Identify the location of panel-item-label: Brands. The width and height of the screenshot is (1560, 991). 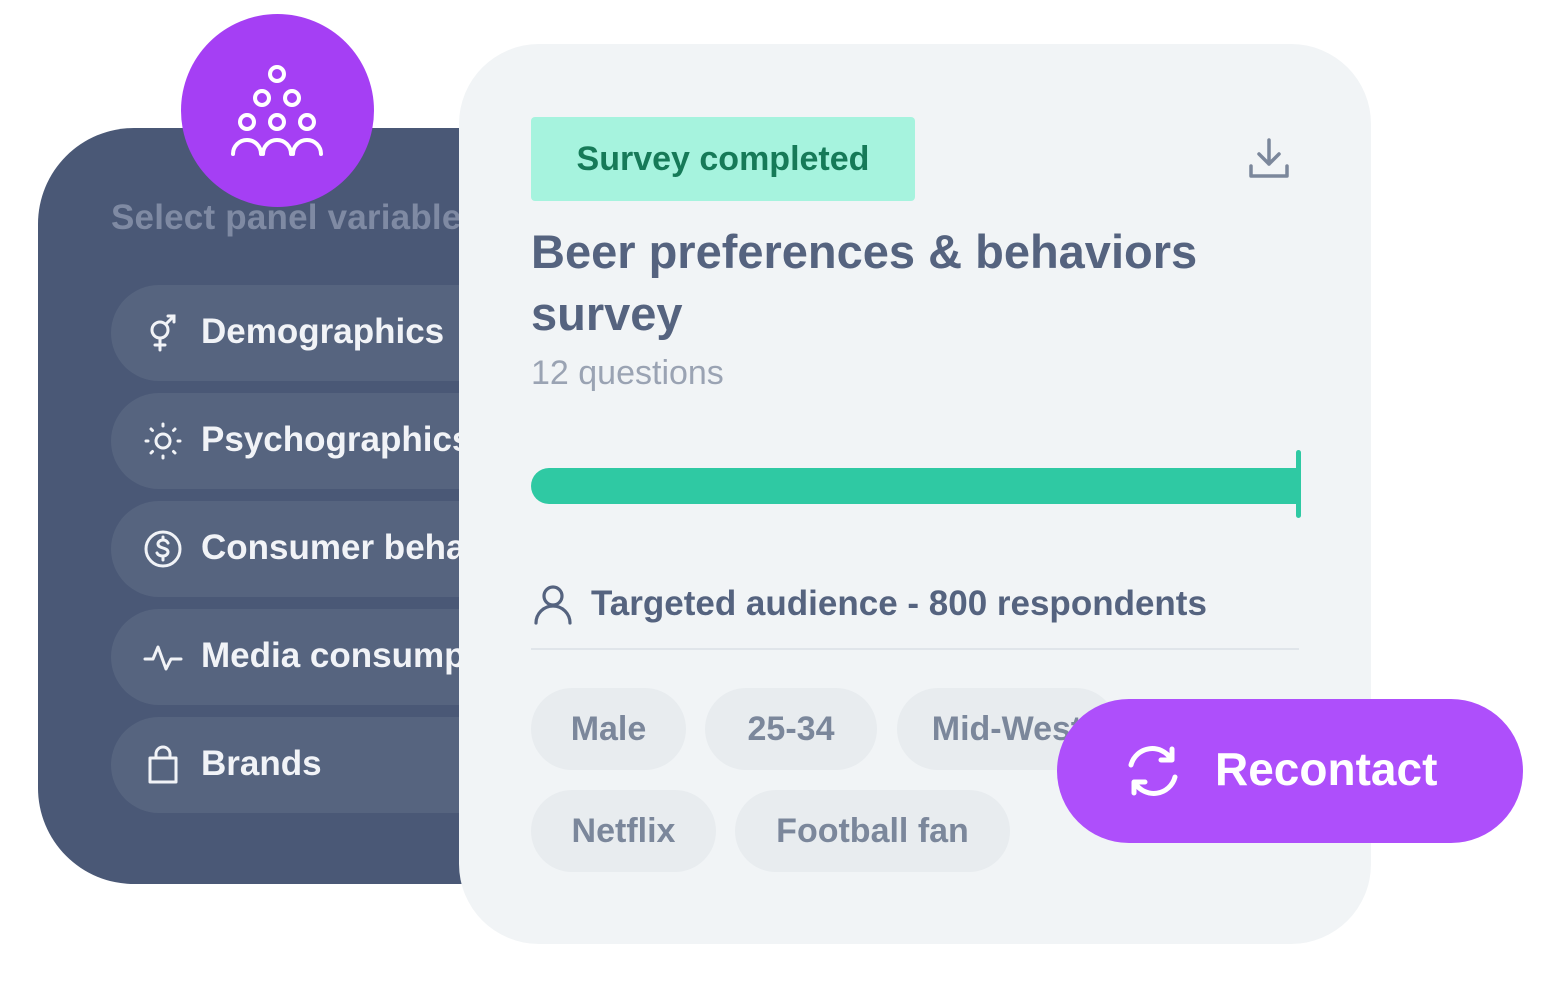
(261, 763).